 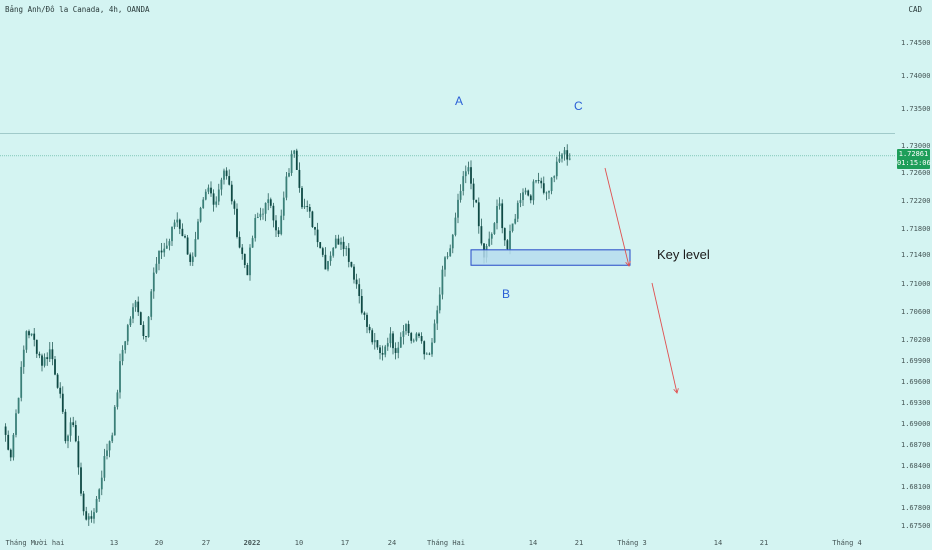 I want to click on y-tick-label: 1.69300, so click(x=916, y=403).